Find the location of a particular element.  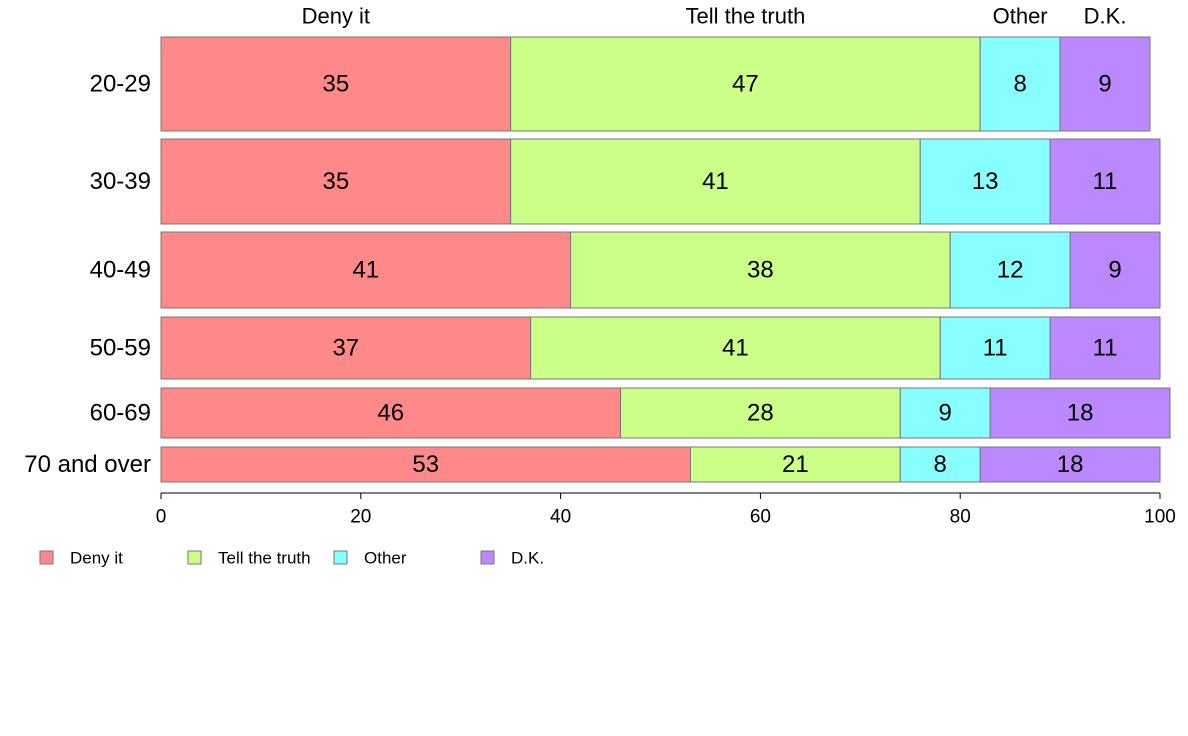

data-label-other-70-and-over: 8 is located at coordinates (940, 464).